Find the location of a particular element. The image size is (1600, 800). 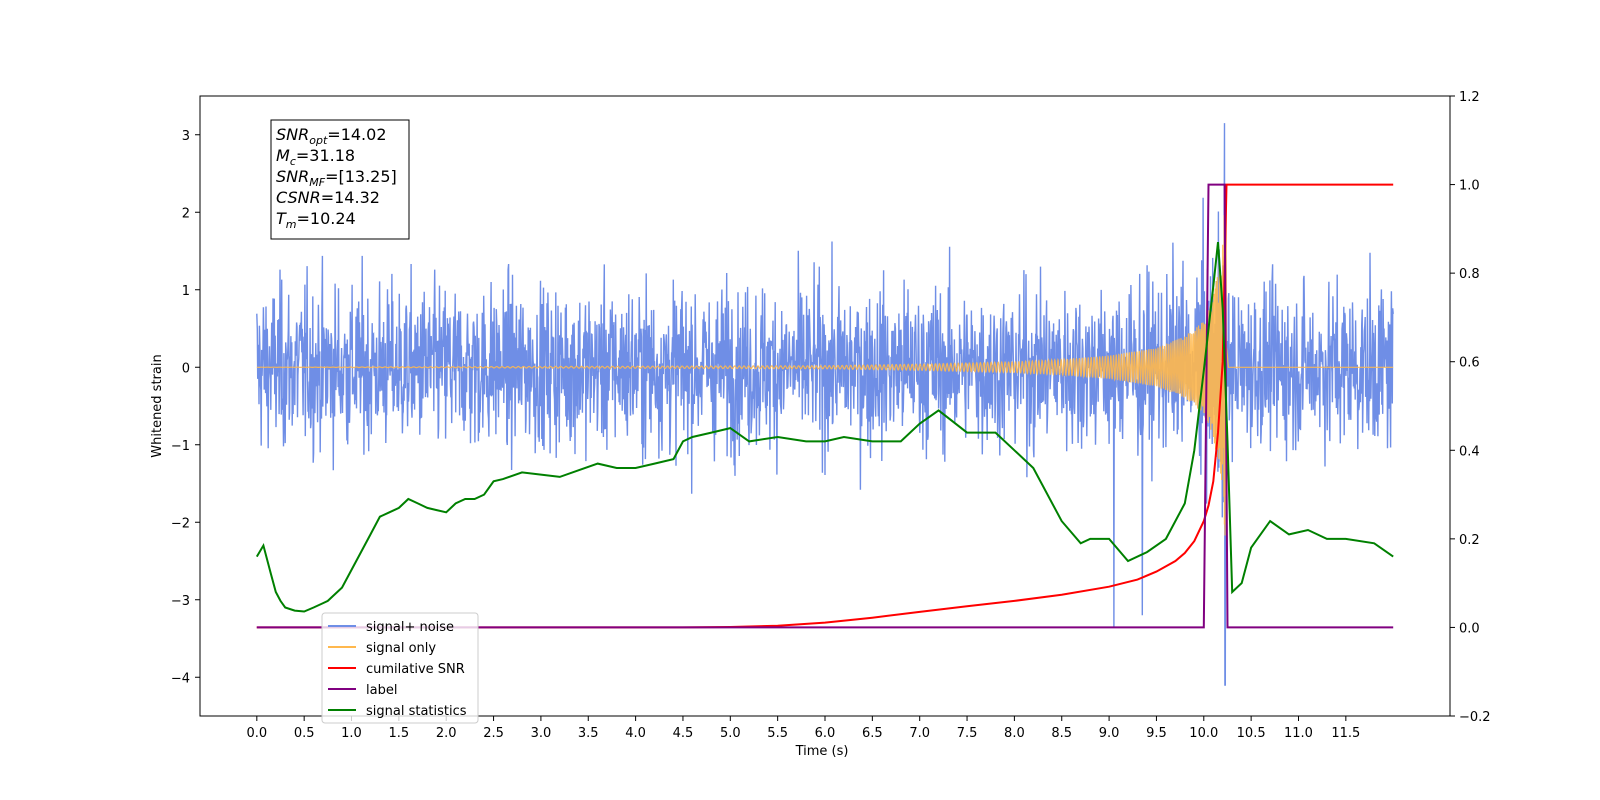

x-tick-label: 6.0 is located at coordinates (825, 733).